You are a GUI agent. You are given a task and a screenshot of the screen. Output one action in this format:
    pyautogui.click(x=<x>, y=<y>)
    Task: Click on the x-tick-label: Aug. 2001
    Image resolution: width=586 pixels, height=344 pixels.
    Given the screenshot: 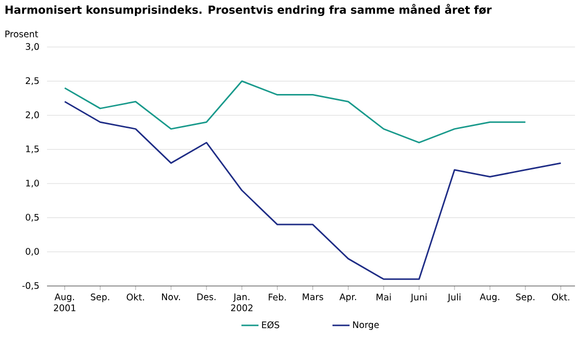 What is the action you would take?
    pyautogui.click(x=65, y=303)
    